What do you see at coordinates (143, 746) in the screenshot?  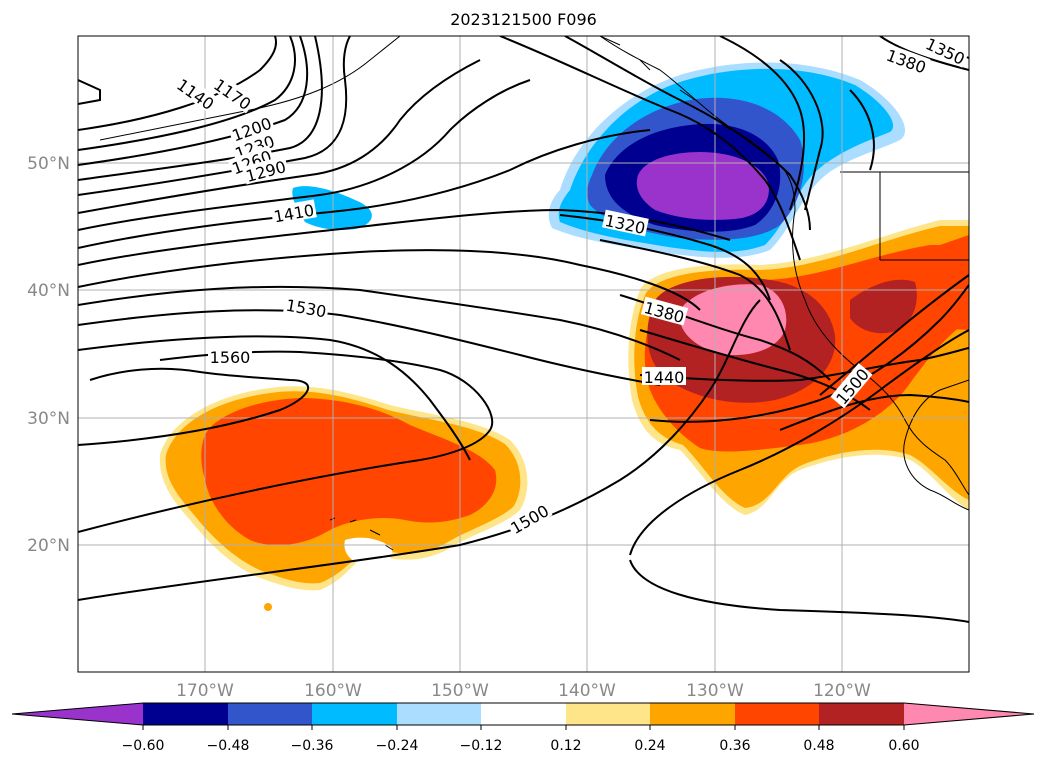 I see `colorbar-tick-label: −0.60` at bounding box center [143, 746].